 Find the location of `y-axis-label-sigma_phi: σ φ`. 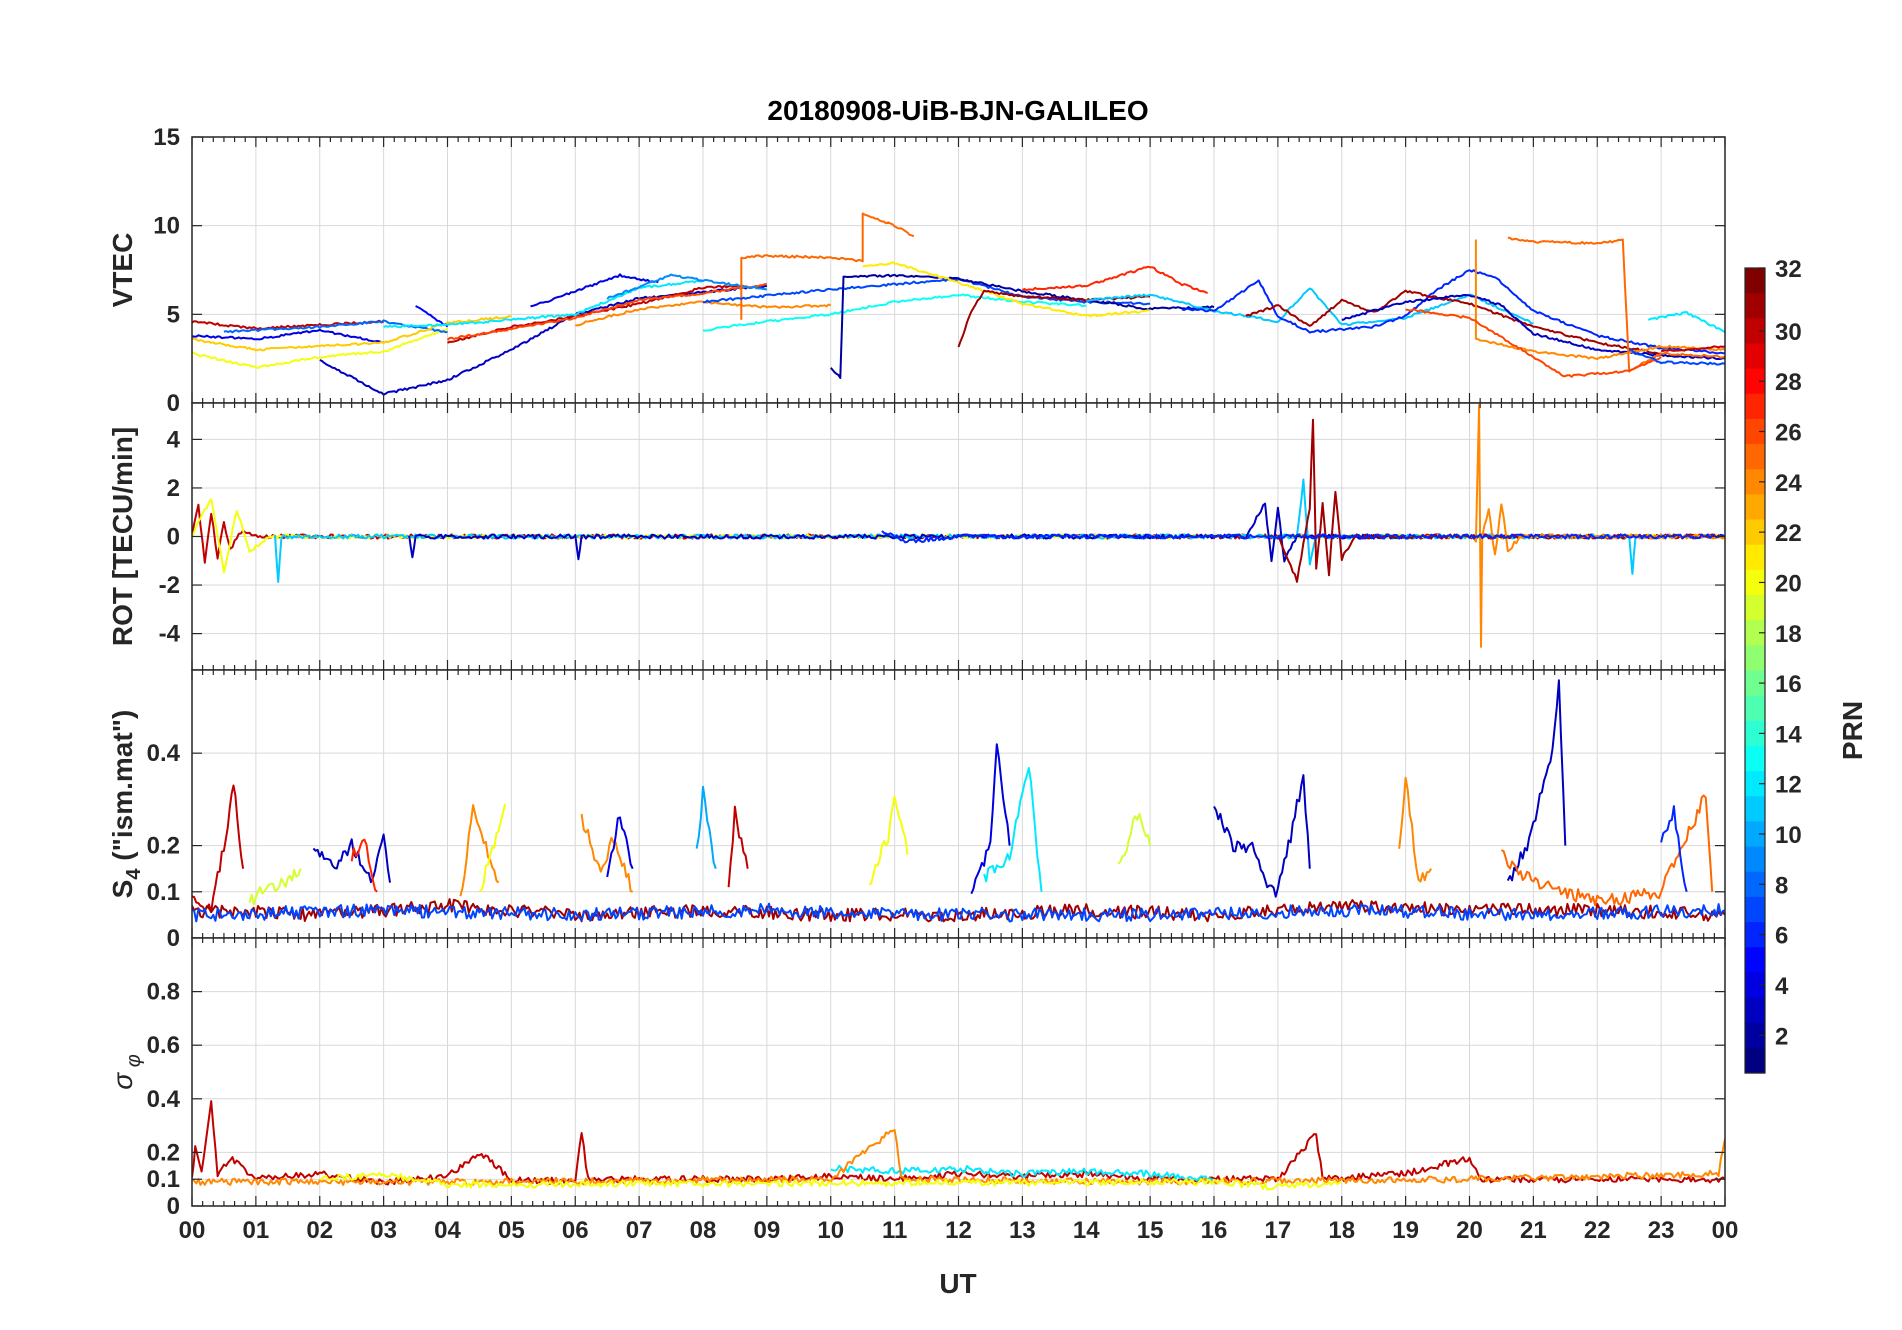

y-axis-label-sigma_phi: σ φ is located at coordinates (126, 1072).